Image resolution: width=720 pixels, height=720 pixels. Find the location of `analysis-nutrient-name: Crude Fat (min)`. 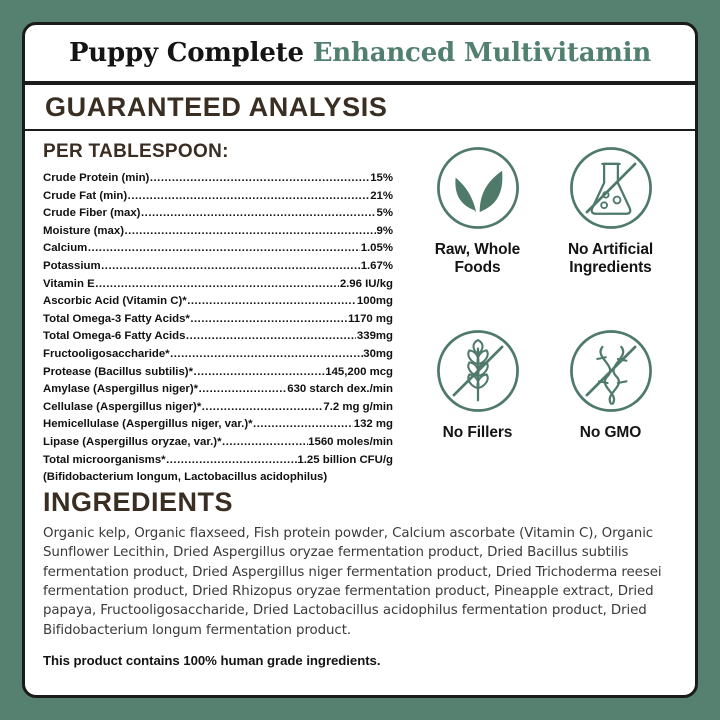

analysis-nutrient-name: Crude Fat (min) is located at coordinates (85, 195).